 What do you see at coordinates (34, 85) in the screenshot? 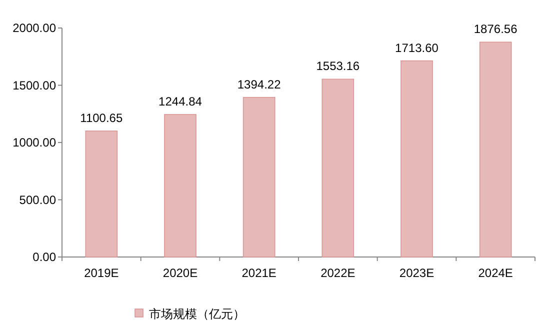
I see `y-tick-label: 1500.00` at bounding box center [34, 85].